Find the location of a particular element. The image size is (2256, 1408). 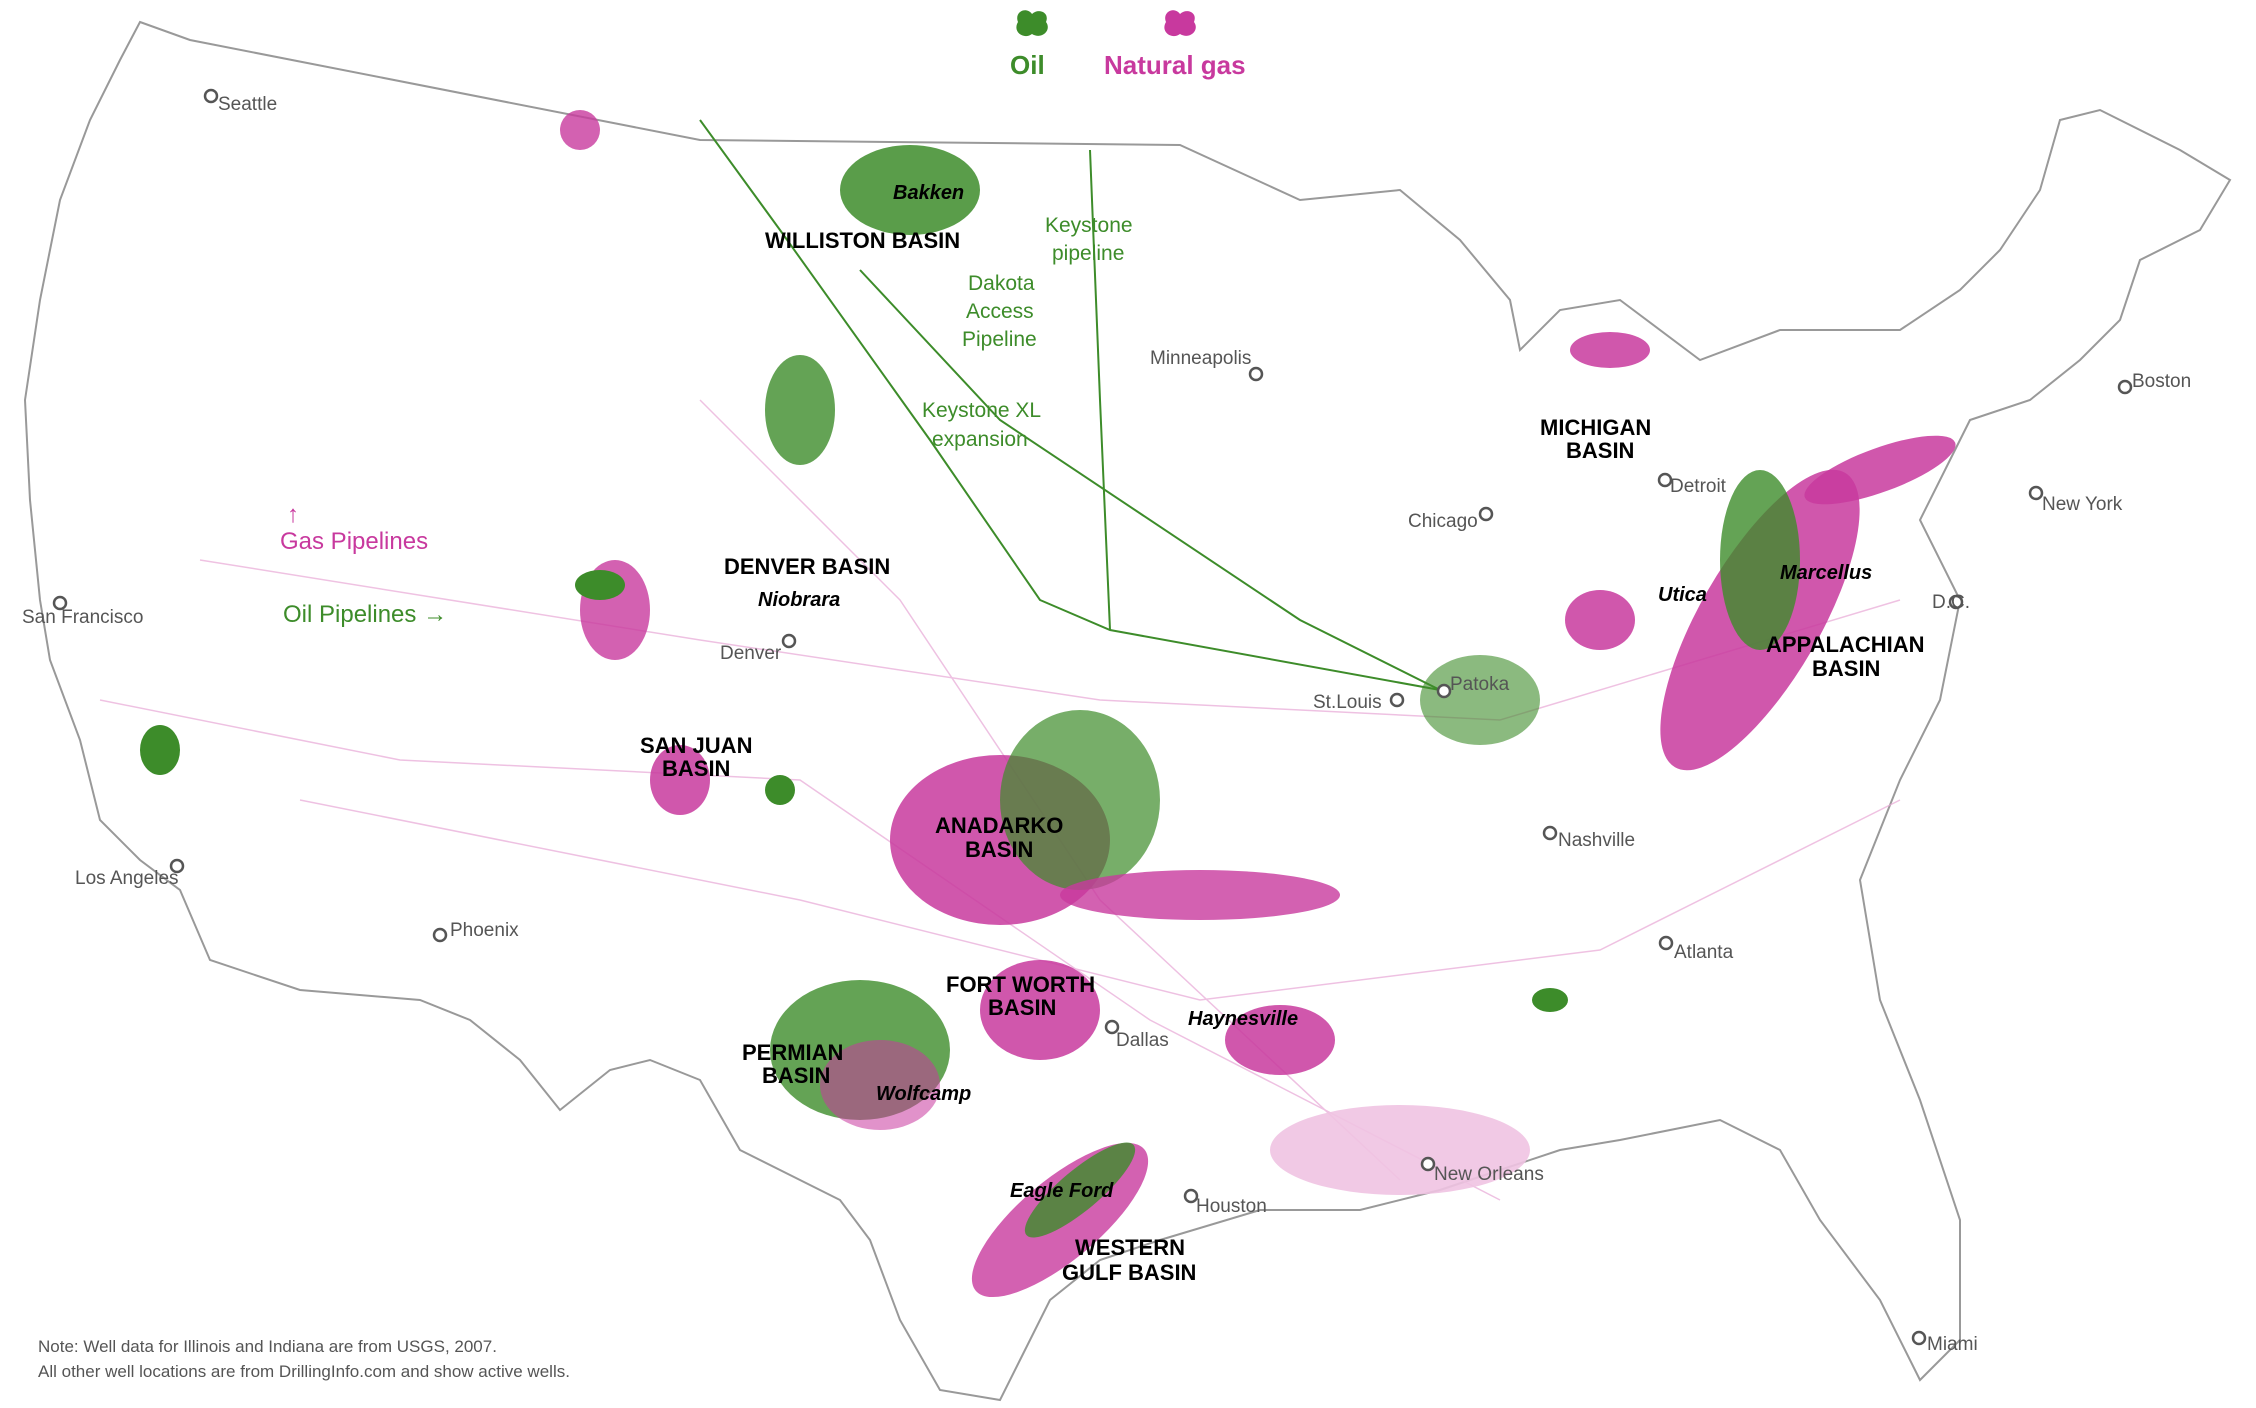

gas-pipelines-arrow: ↑ is located at coordinates (293, 514).